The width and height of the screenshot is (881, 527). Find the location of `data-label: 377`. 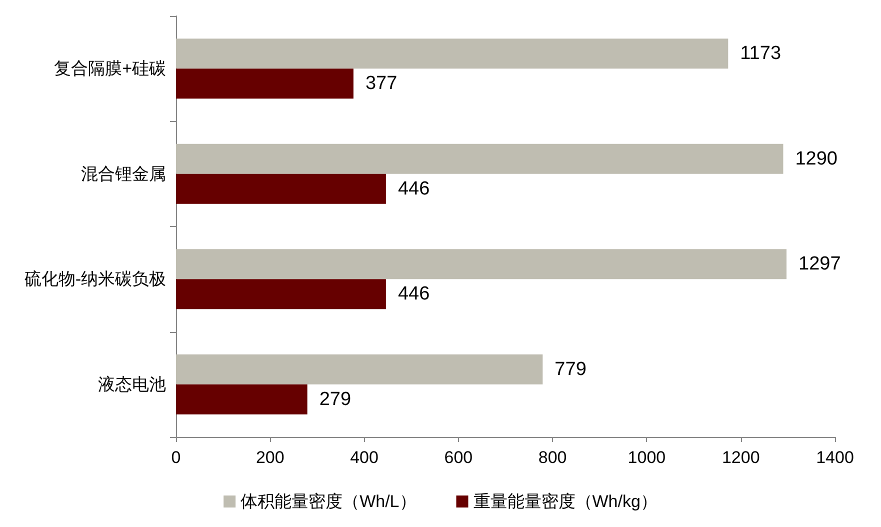

data-label: 377 is located at coordinates (381, 83).